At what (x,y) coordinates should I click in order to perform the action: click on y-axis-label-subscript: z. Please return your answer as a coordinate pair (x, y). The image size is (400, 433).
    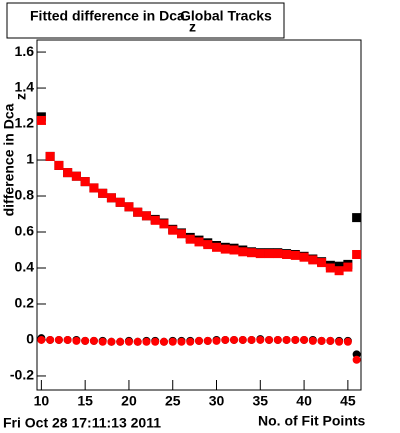
    Looking at the image, I should click on (21, 96).